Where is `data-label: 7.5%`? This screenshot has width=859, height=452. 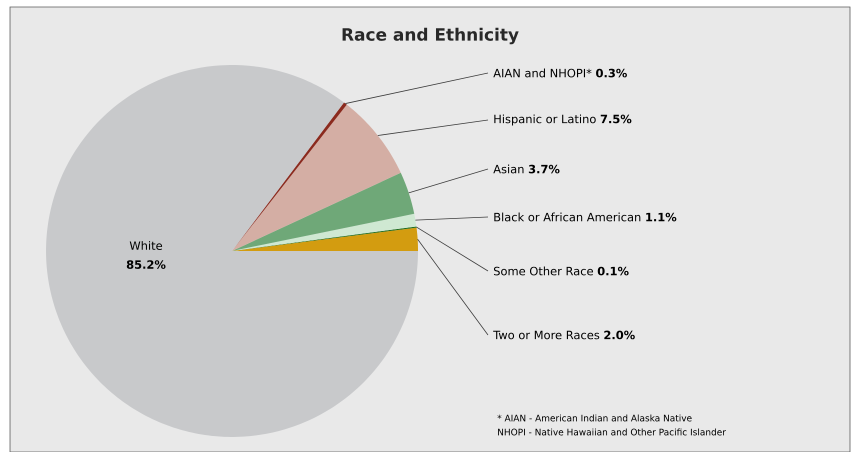 data-label: 7.5% is located at coordinates (616, 119).